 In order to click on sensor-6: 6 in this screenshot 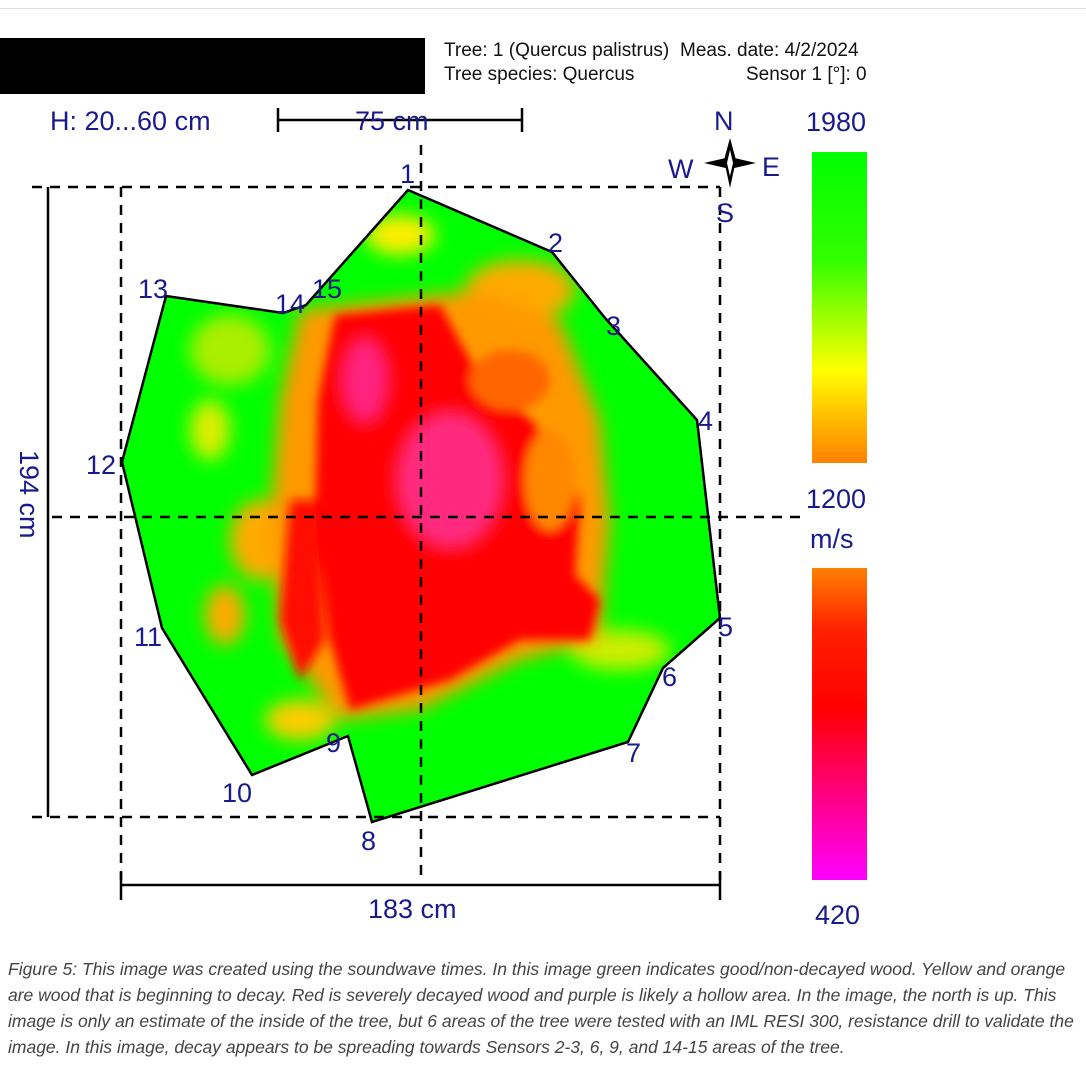, I will do `click(669, 677)`.